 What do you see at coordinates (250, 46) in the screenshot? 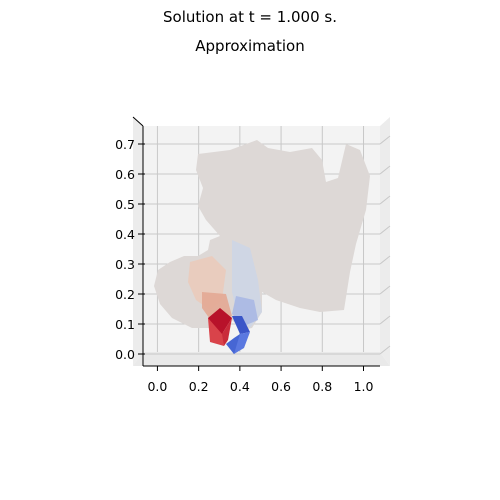
I see `plot-title: Approximation` at bounding box center [250, 46].